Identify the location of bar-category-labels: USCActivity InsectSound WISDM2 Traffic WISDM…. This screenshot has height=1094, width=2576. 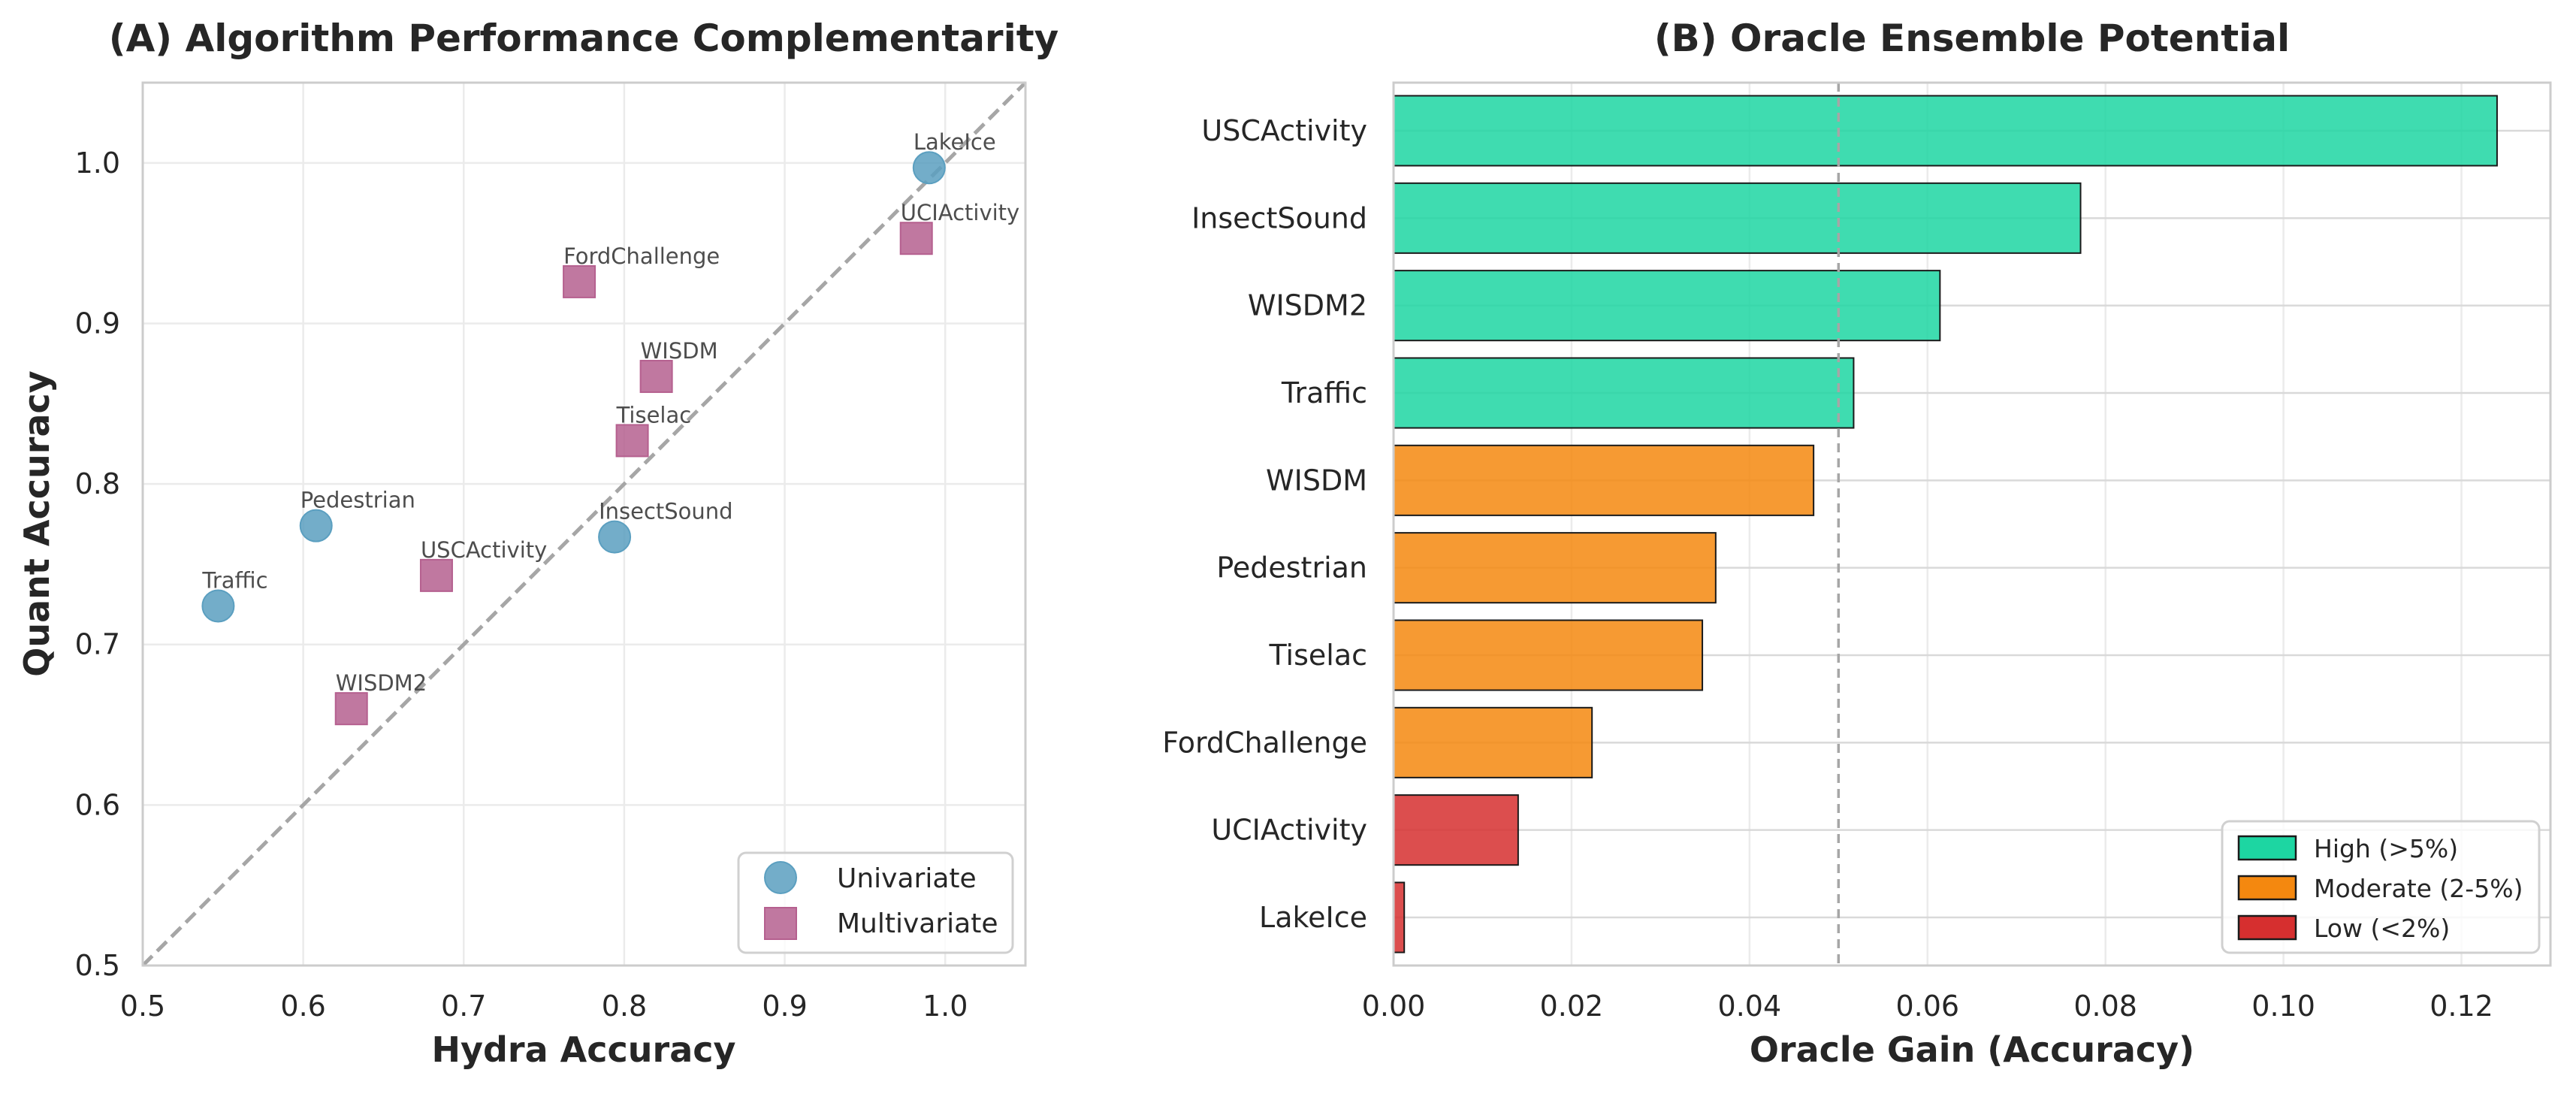
(1264, 524).